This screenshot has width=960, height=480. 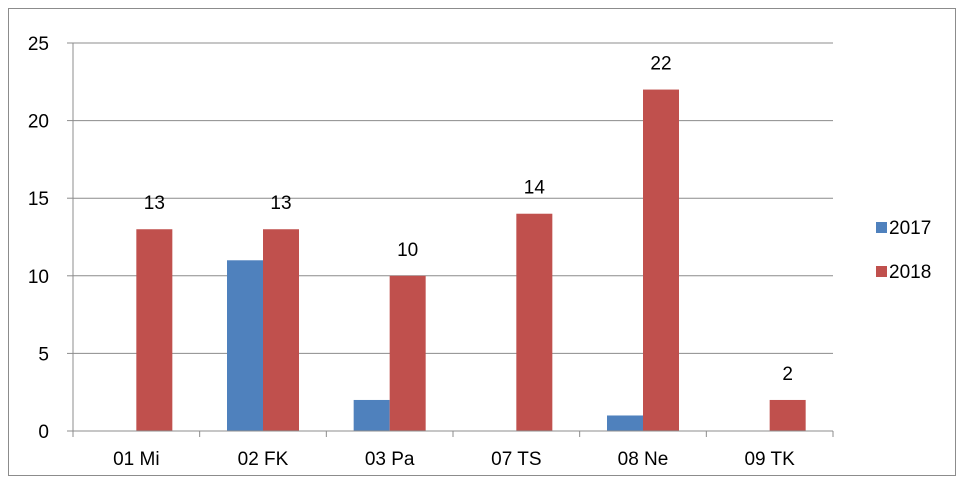 I want to click on bar-2018-01-Mi, so click(x=154, y=330).